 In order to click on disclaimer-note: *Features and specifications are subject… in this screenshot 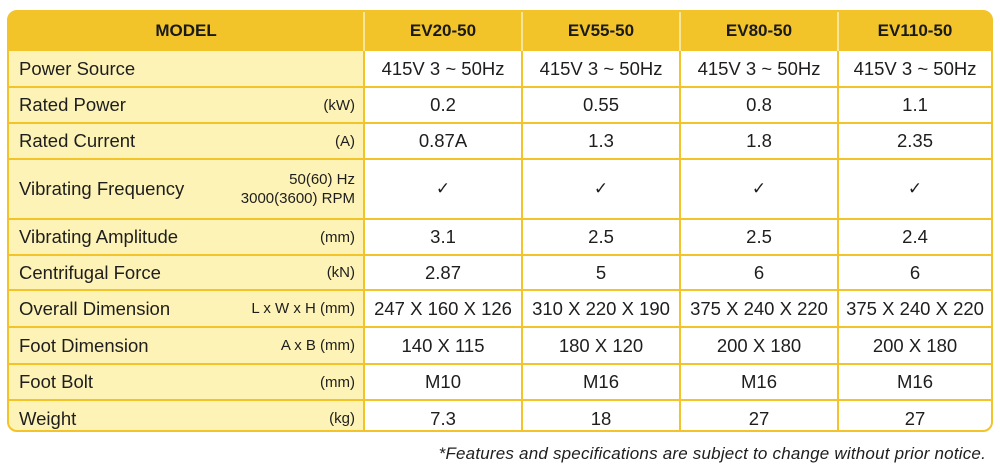, I will do `click(712, 453)`.